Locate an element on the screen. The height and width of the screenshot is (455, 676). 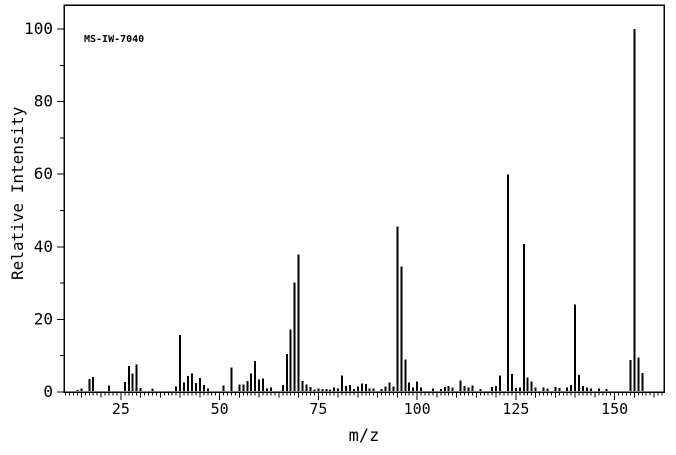
y-axis-title: Relative Intensity is located at coordinates (17, 193).